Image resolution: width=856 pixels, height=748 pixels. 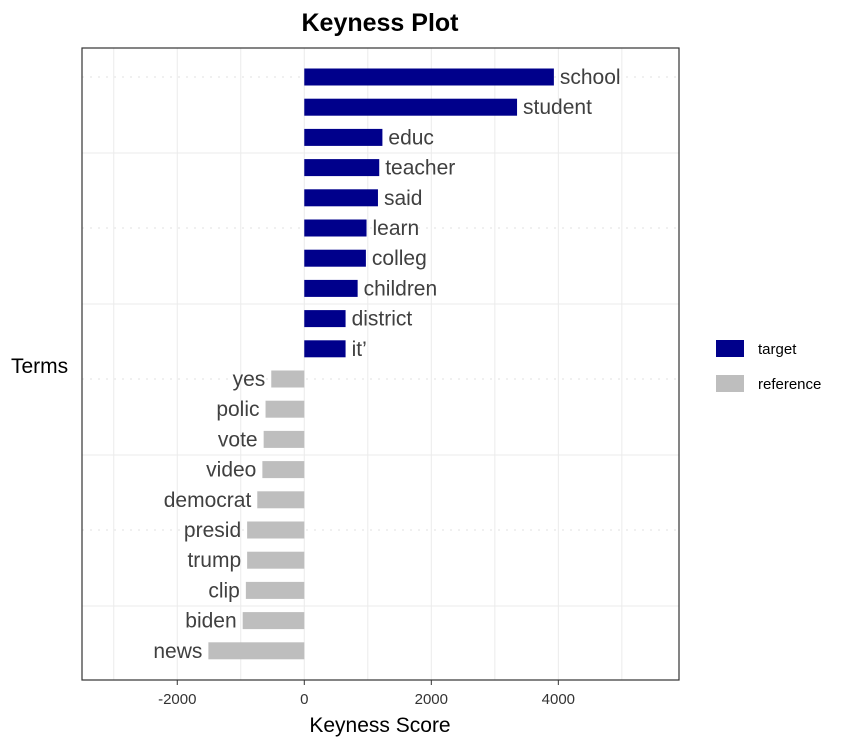 I want to click on bar-label: district, so click(x=382, y=319).